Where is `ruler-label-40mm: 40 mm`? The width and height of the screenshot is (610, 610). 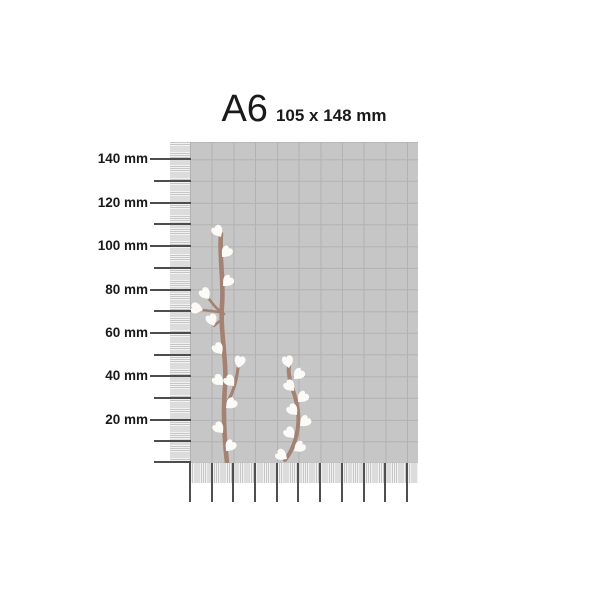 ruler-label-40mm: 40 mm is located at coordinates (126, 375).